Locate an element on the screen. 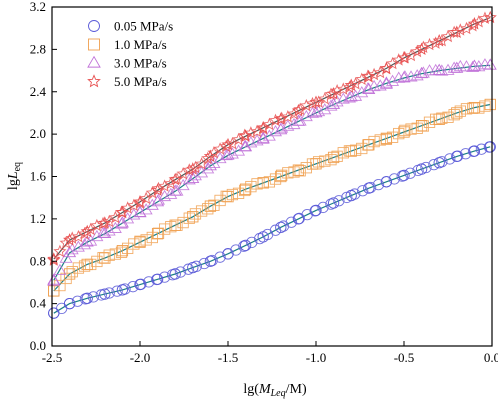 This screenshot has height=400, width=498. legend-marker-circle is located at coordinates (94, 26).